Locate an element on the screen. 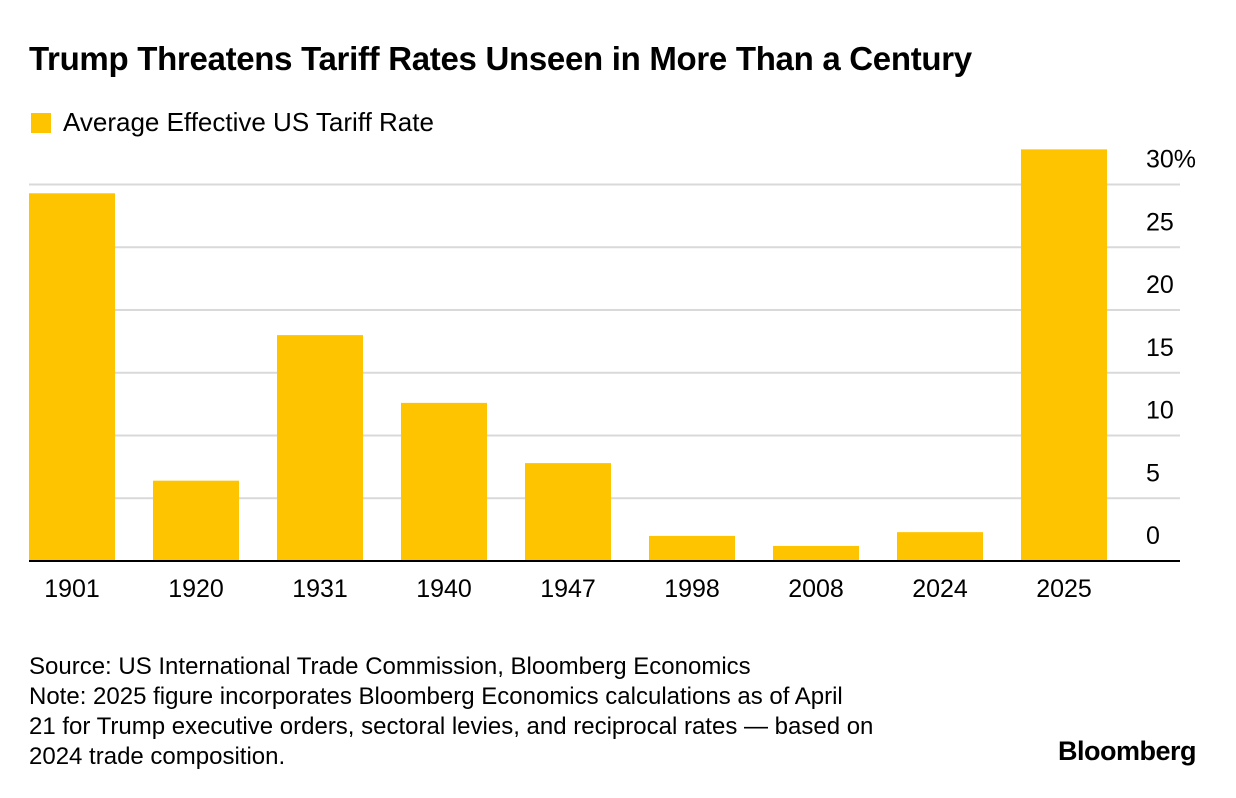  legend: Average Effective US Tariff Rate is located at coordinates (232, 122).